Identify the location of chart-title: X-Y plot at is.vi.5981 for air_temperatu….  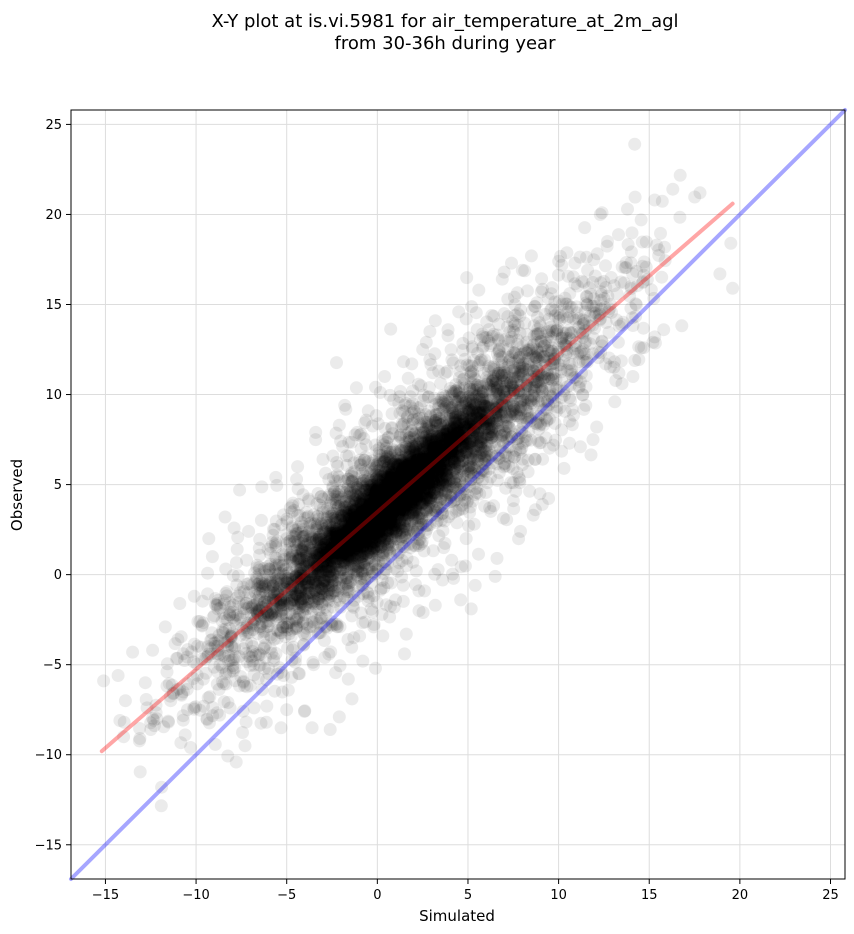
(444, 32).